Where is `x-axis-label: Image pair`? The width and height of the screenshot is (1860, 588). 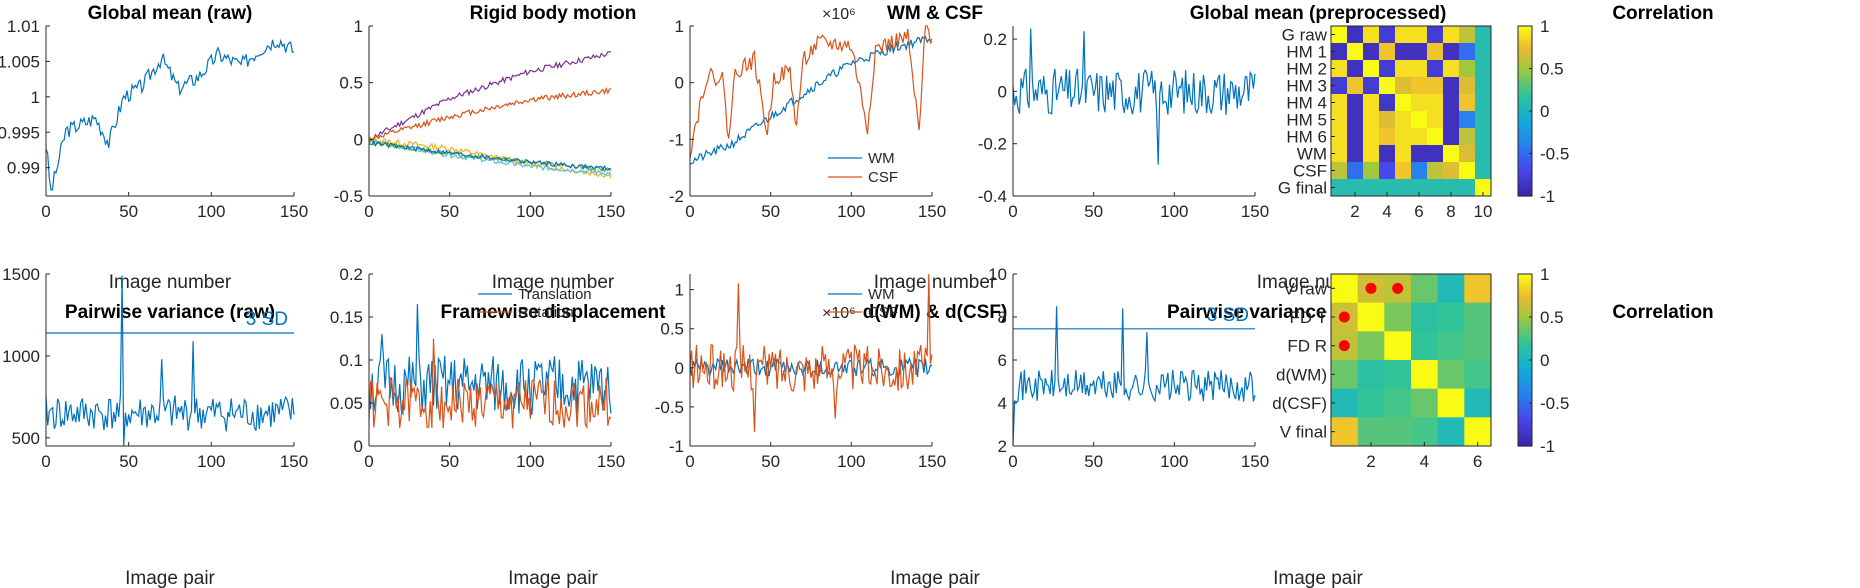
x-axis-label: Image pair is located at coordinates (553, 578).